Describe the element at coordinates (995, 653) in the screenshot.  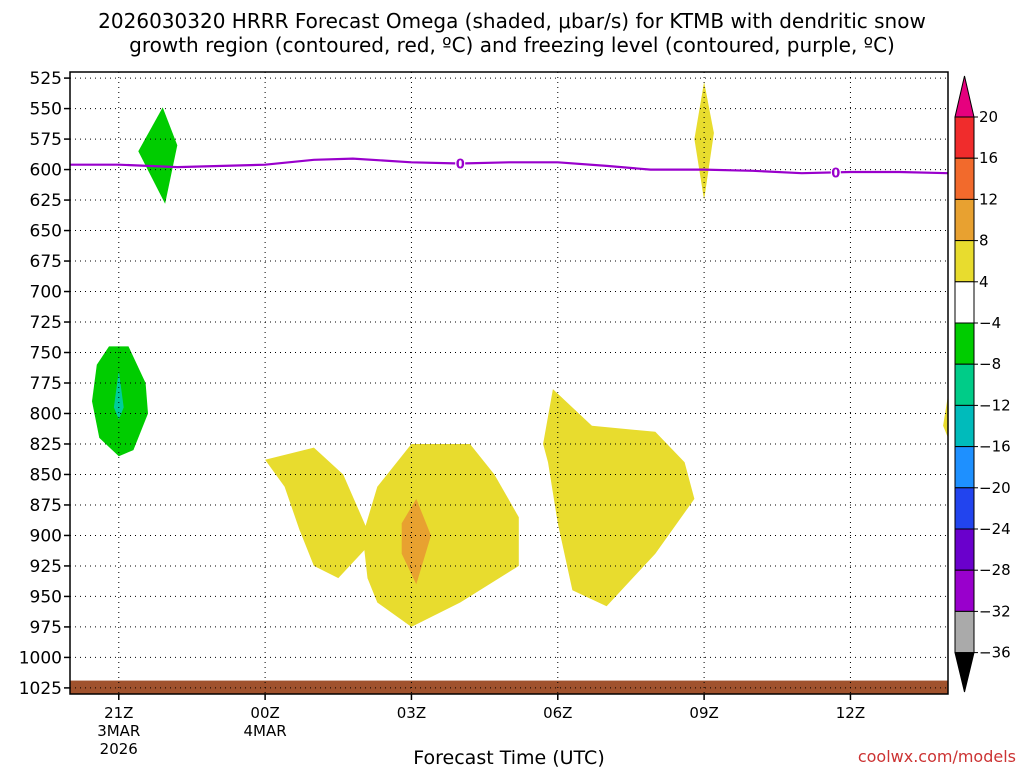
I see `colorbar-label: −36` at that location.